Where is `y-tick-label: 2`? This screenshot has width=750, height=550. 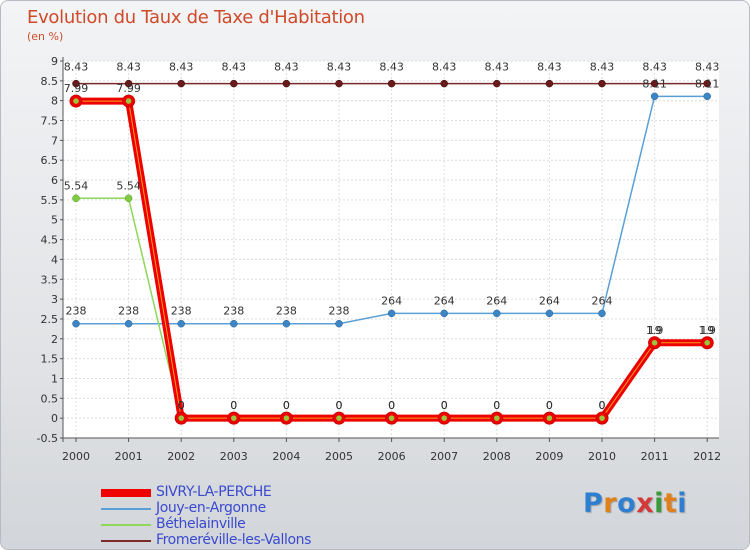
y-tick-label: 2 is located at coordinates (54, 339).